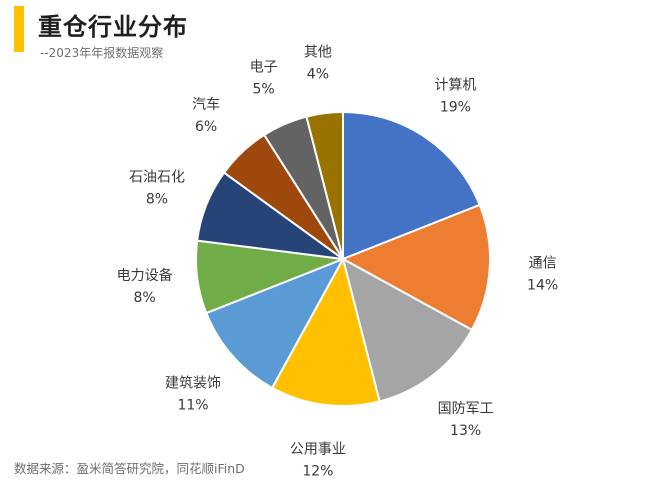 This screenshot has width=650, height=493. I want to click on slice-pct-6: 8%, so click(157, 199).